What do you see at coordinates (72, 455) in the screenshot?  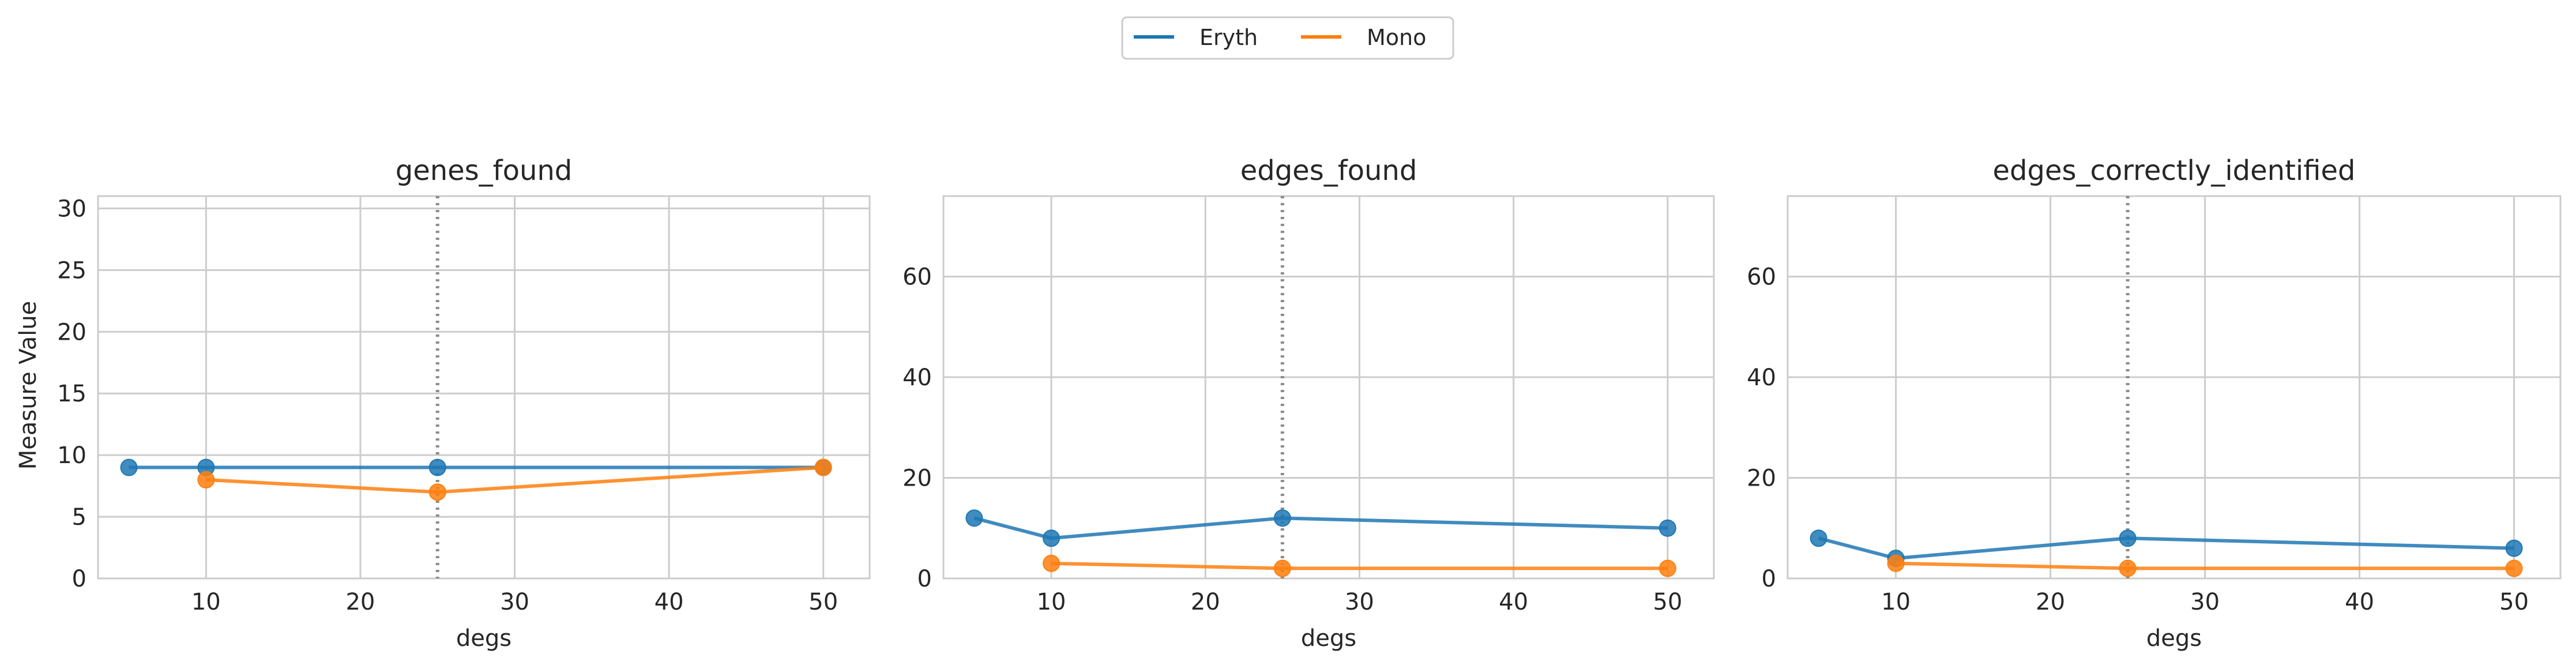 I see `y-tick-label: 10` at bounding box center [72, 455].